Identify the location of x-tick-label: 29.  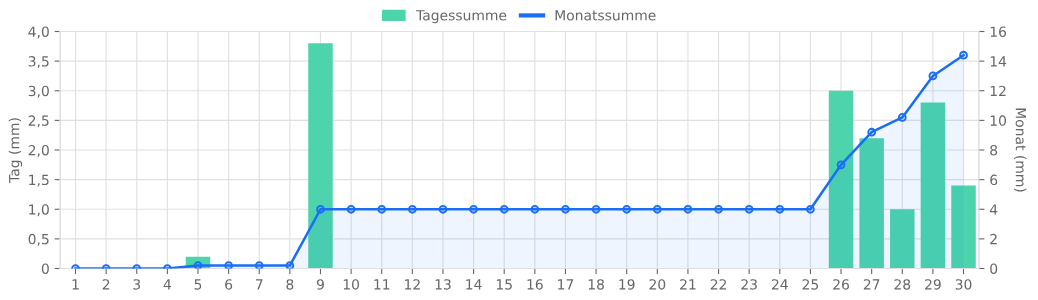
(933, 284).